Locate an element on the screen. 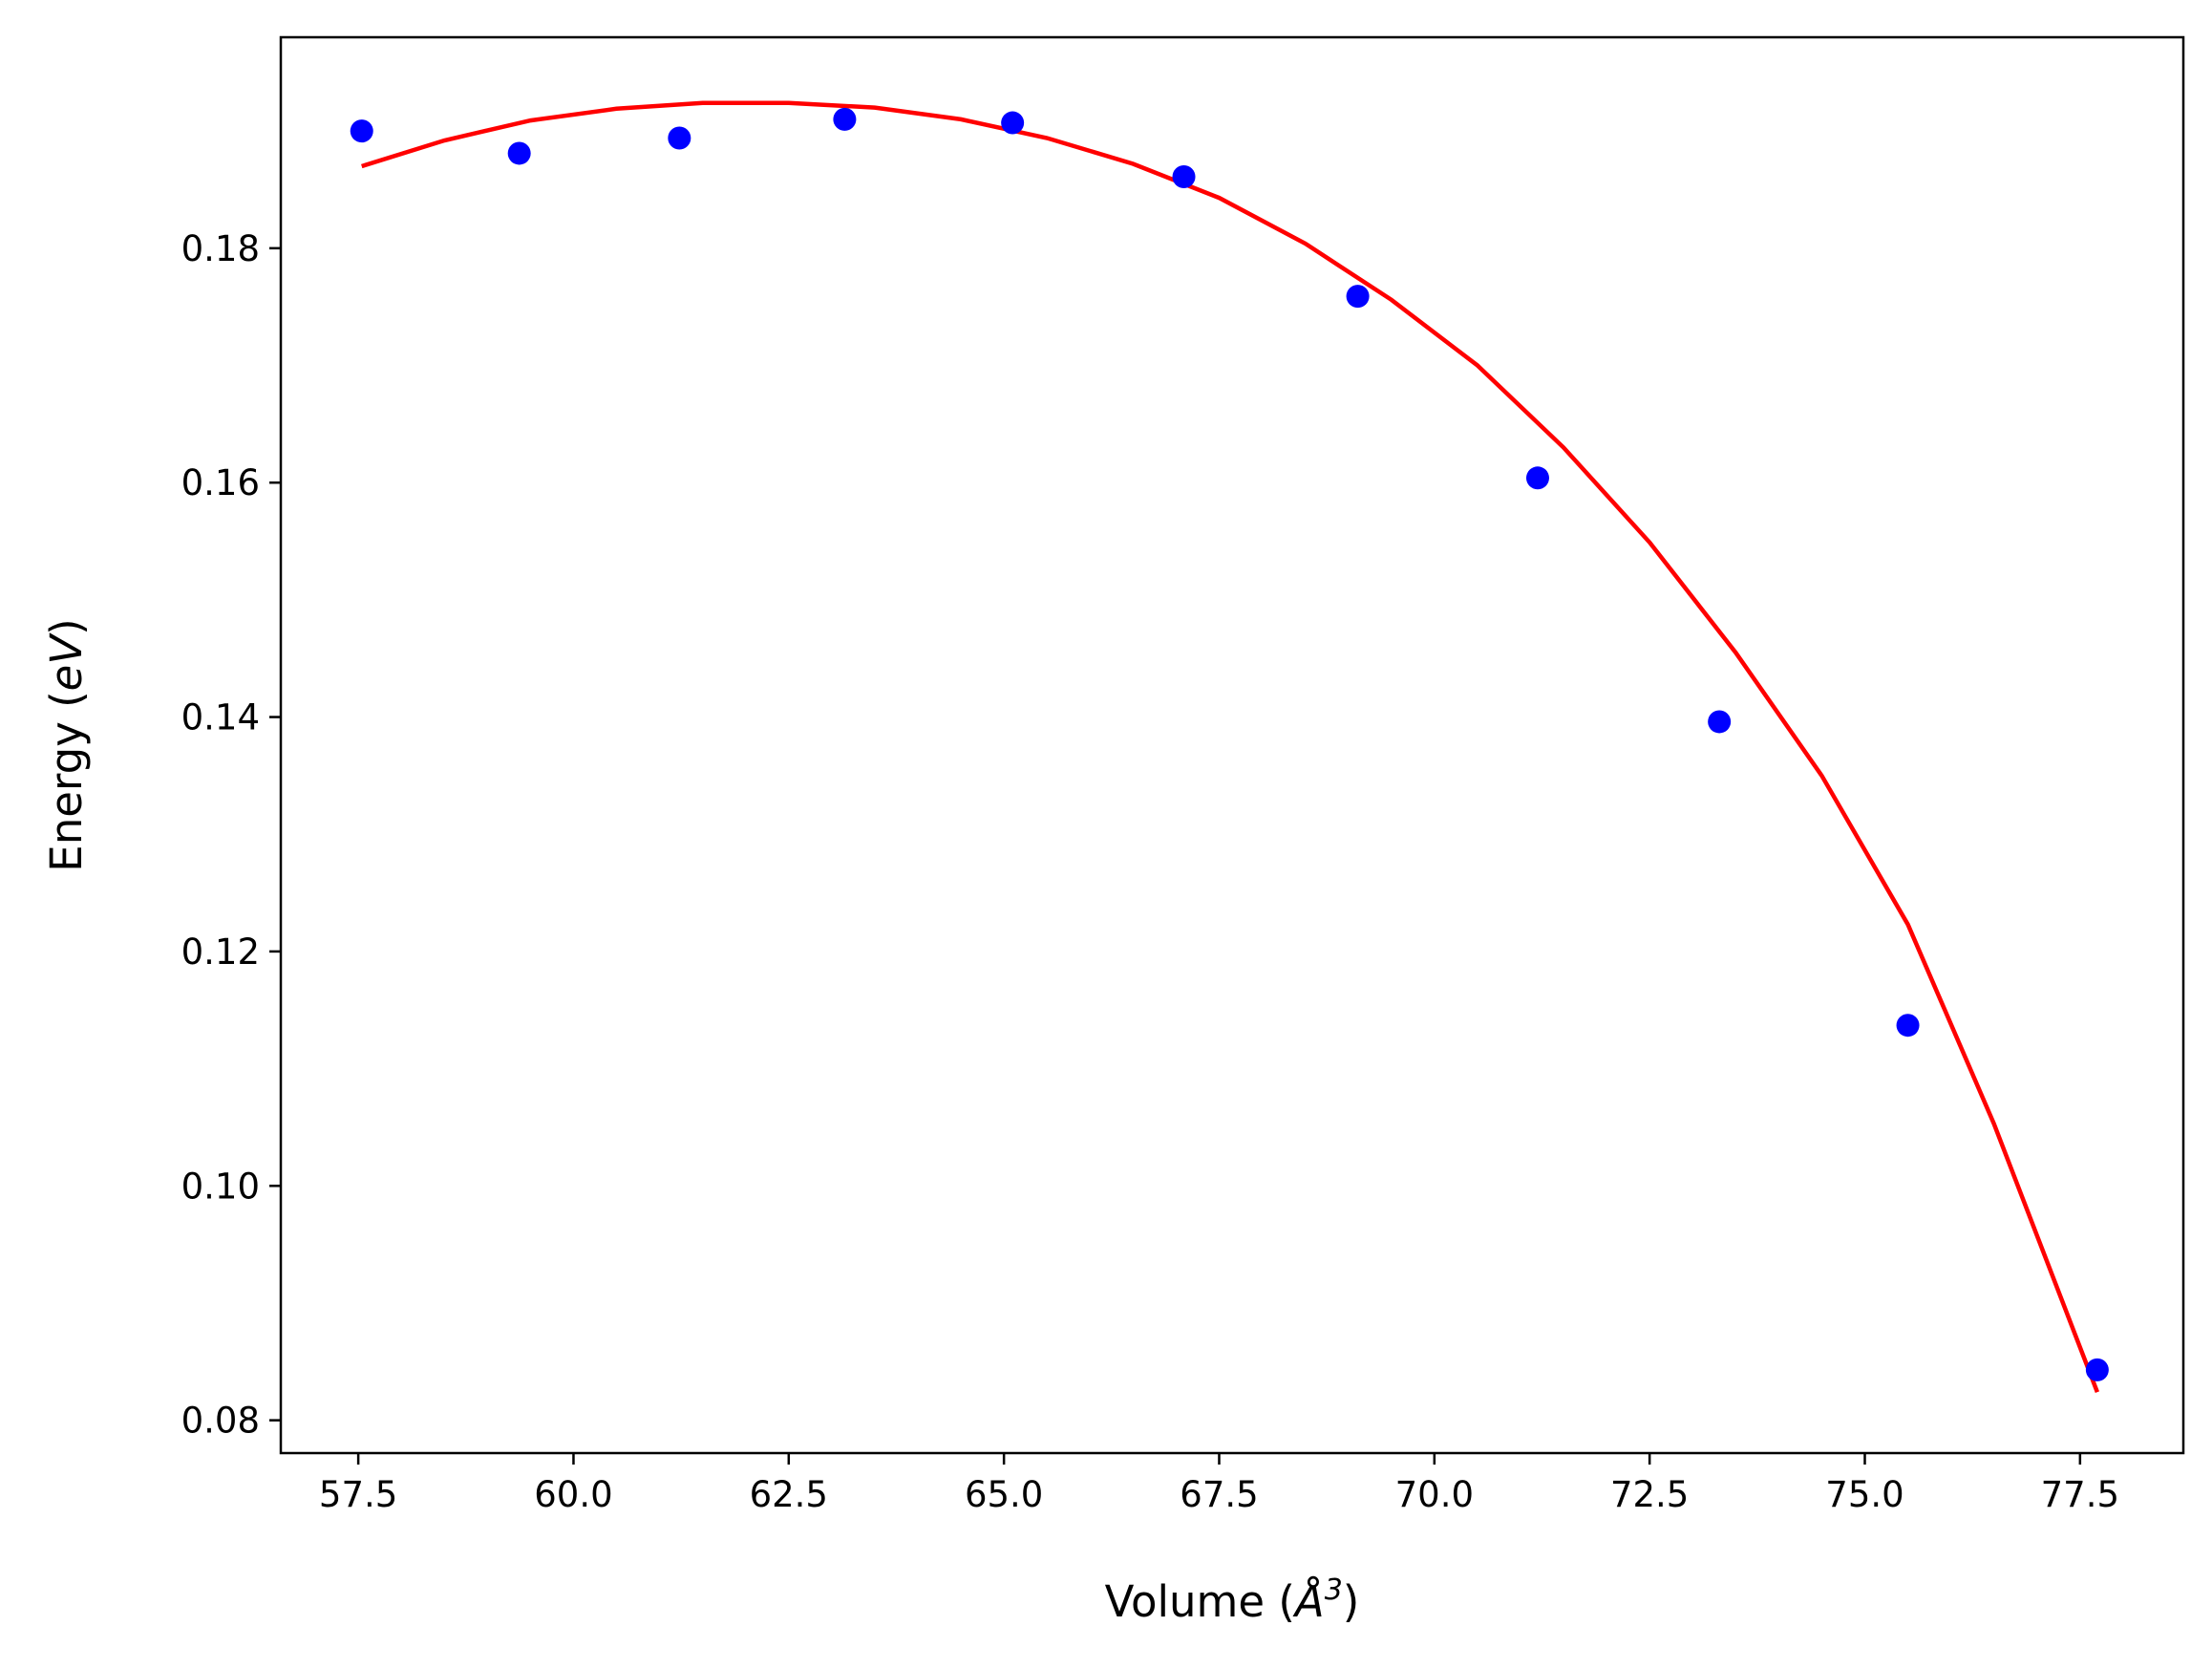  x-axis-ticks: 57.5 60.0 62.5 65.0 67.5 70.0 72.5 75.0 77.5 is located at coordinates (1219, 1484).